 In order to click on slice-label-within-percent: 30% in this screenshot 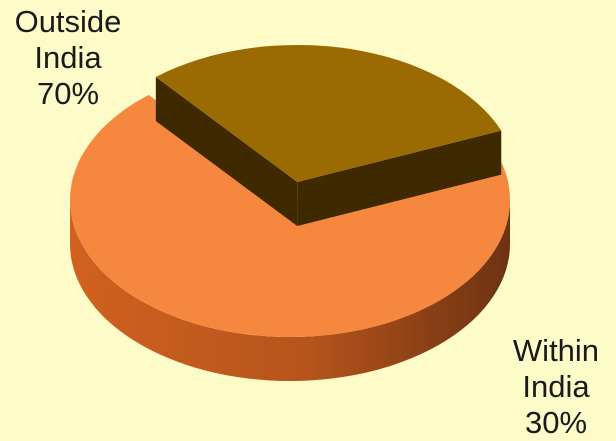, I will do `click(556, 422)`.